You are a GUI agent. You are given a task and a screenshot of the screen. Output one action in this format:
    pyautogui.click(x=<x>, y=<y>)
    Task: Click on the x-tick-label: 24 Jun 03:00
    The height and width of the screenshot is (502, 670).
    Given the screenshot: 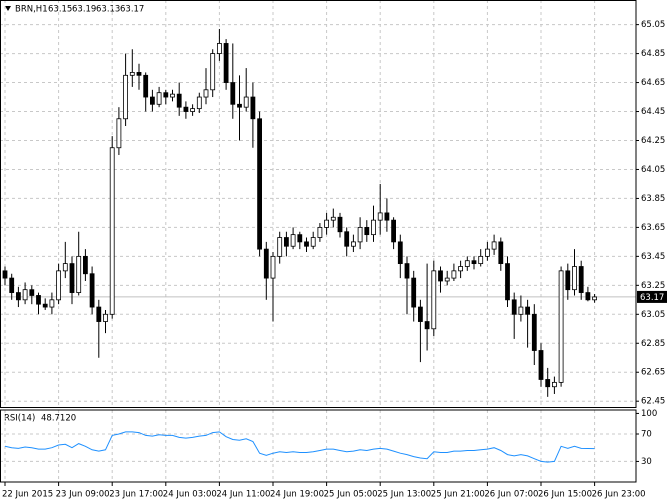 What is the action you would take?
    pyautogui.click(x=190, y=495)
    